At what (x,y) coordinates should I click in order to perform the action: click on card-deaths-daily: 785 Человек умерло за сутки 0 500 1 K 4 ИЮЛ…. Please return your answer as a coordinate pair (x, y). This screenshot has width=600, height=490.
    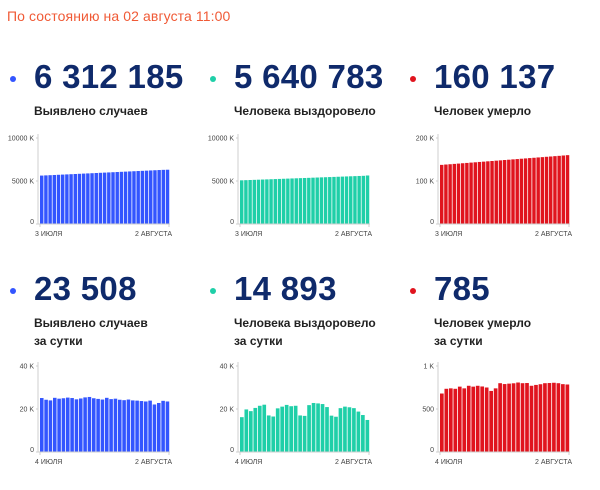
    Looking at the image, I should click on (503, 375).